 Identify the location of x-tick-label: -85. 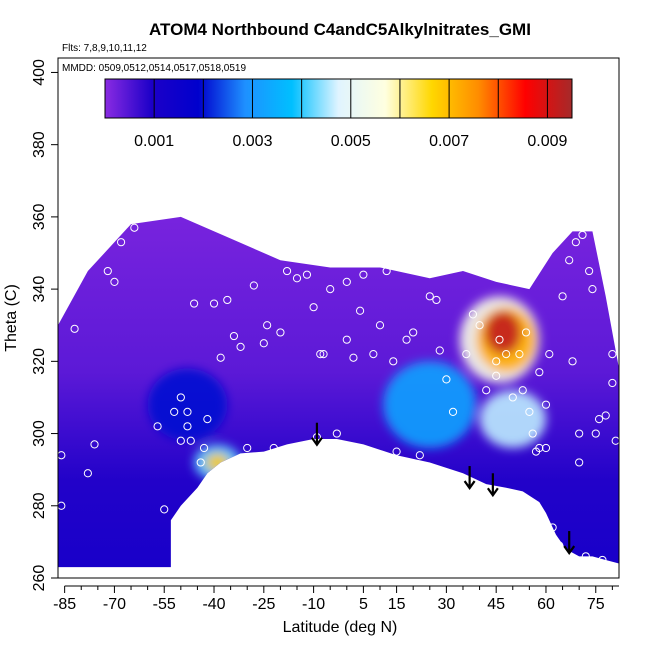
(64, 604).